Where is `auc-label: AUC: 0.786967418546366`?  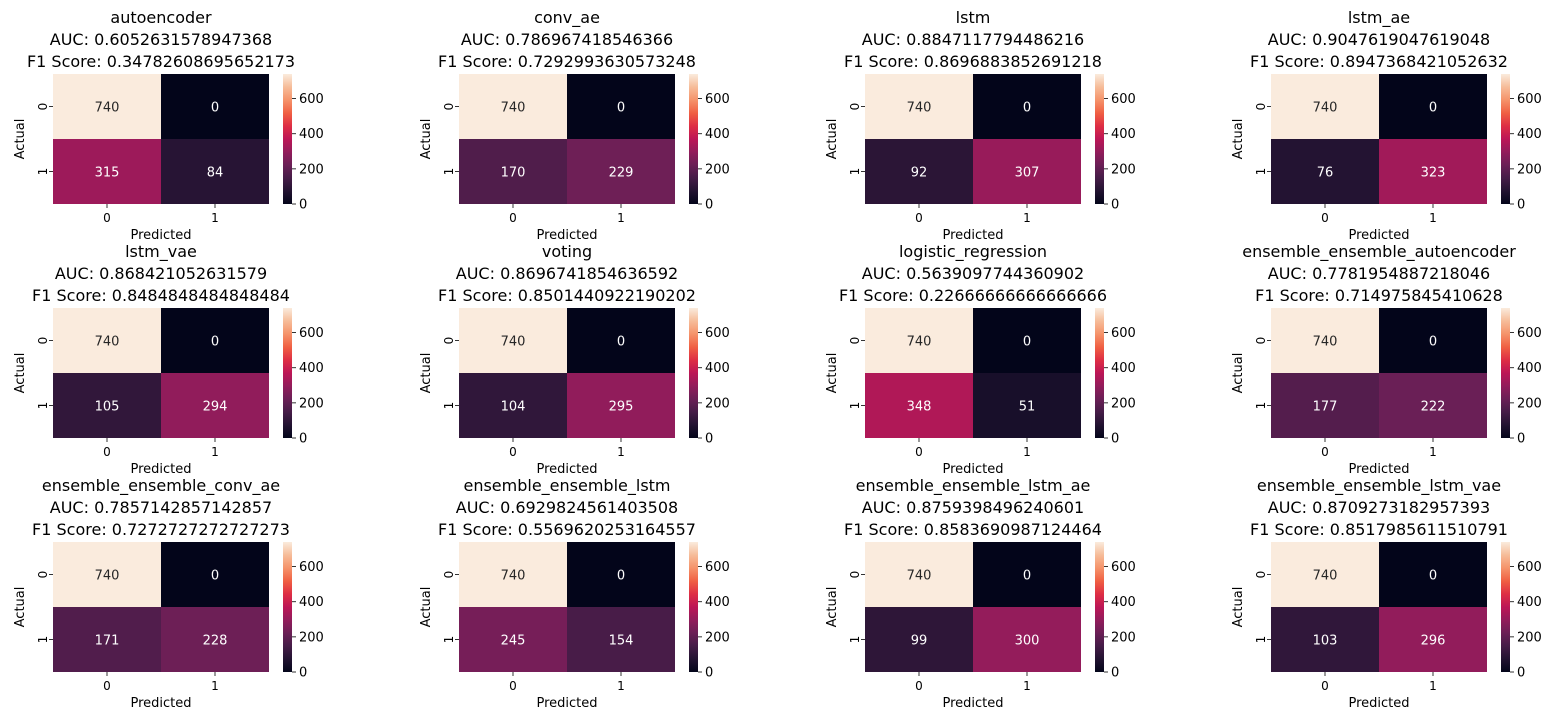 auc-label: AUC: 0.786967418546366 is located at coordinates (567, 39).